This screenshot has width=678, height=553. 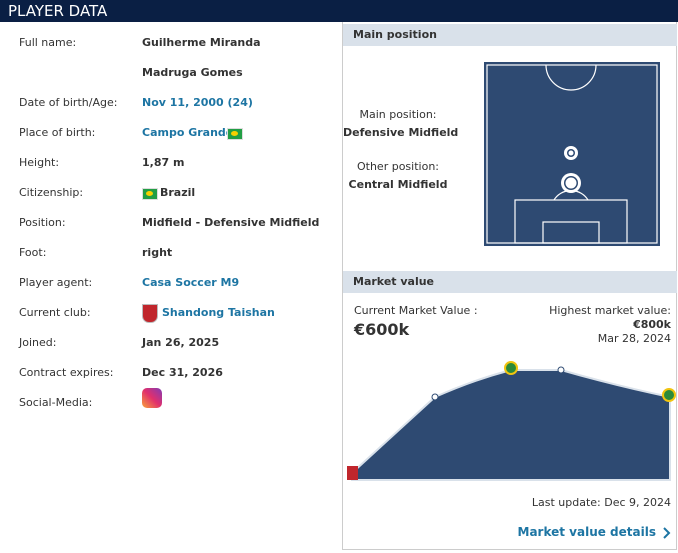 What do you see at coordinates (188, 132) in the screenshot?
I see `row-value: Campo Grande` at bounding box center [188, 132].